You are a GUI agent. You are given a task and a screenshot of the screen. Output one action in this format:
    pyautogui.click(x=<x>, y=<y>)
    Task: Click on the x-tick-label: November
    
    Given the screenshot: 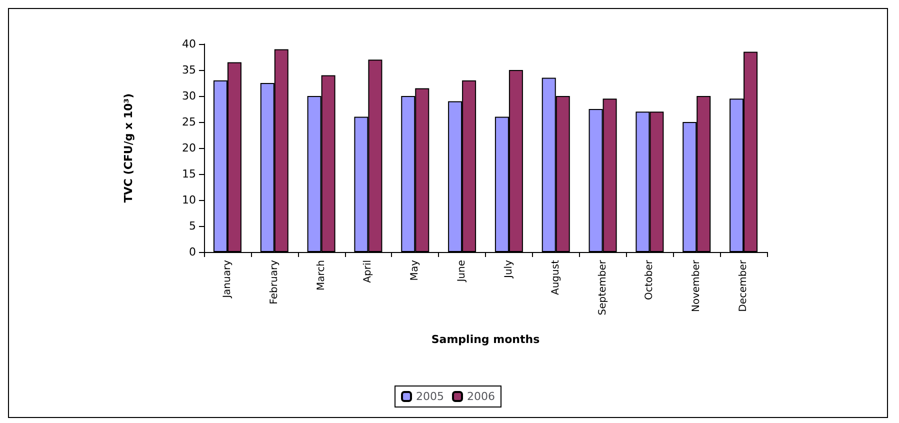 What is the action you would take?
    pyautogui.click(x=696, y=285)
    